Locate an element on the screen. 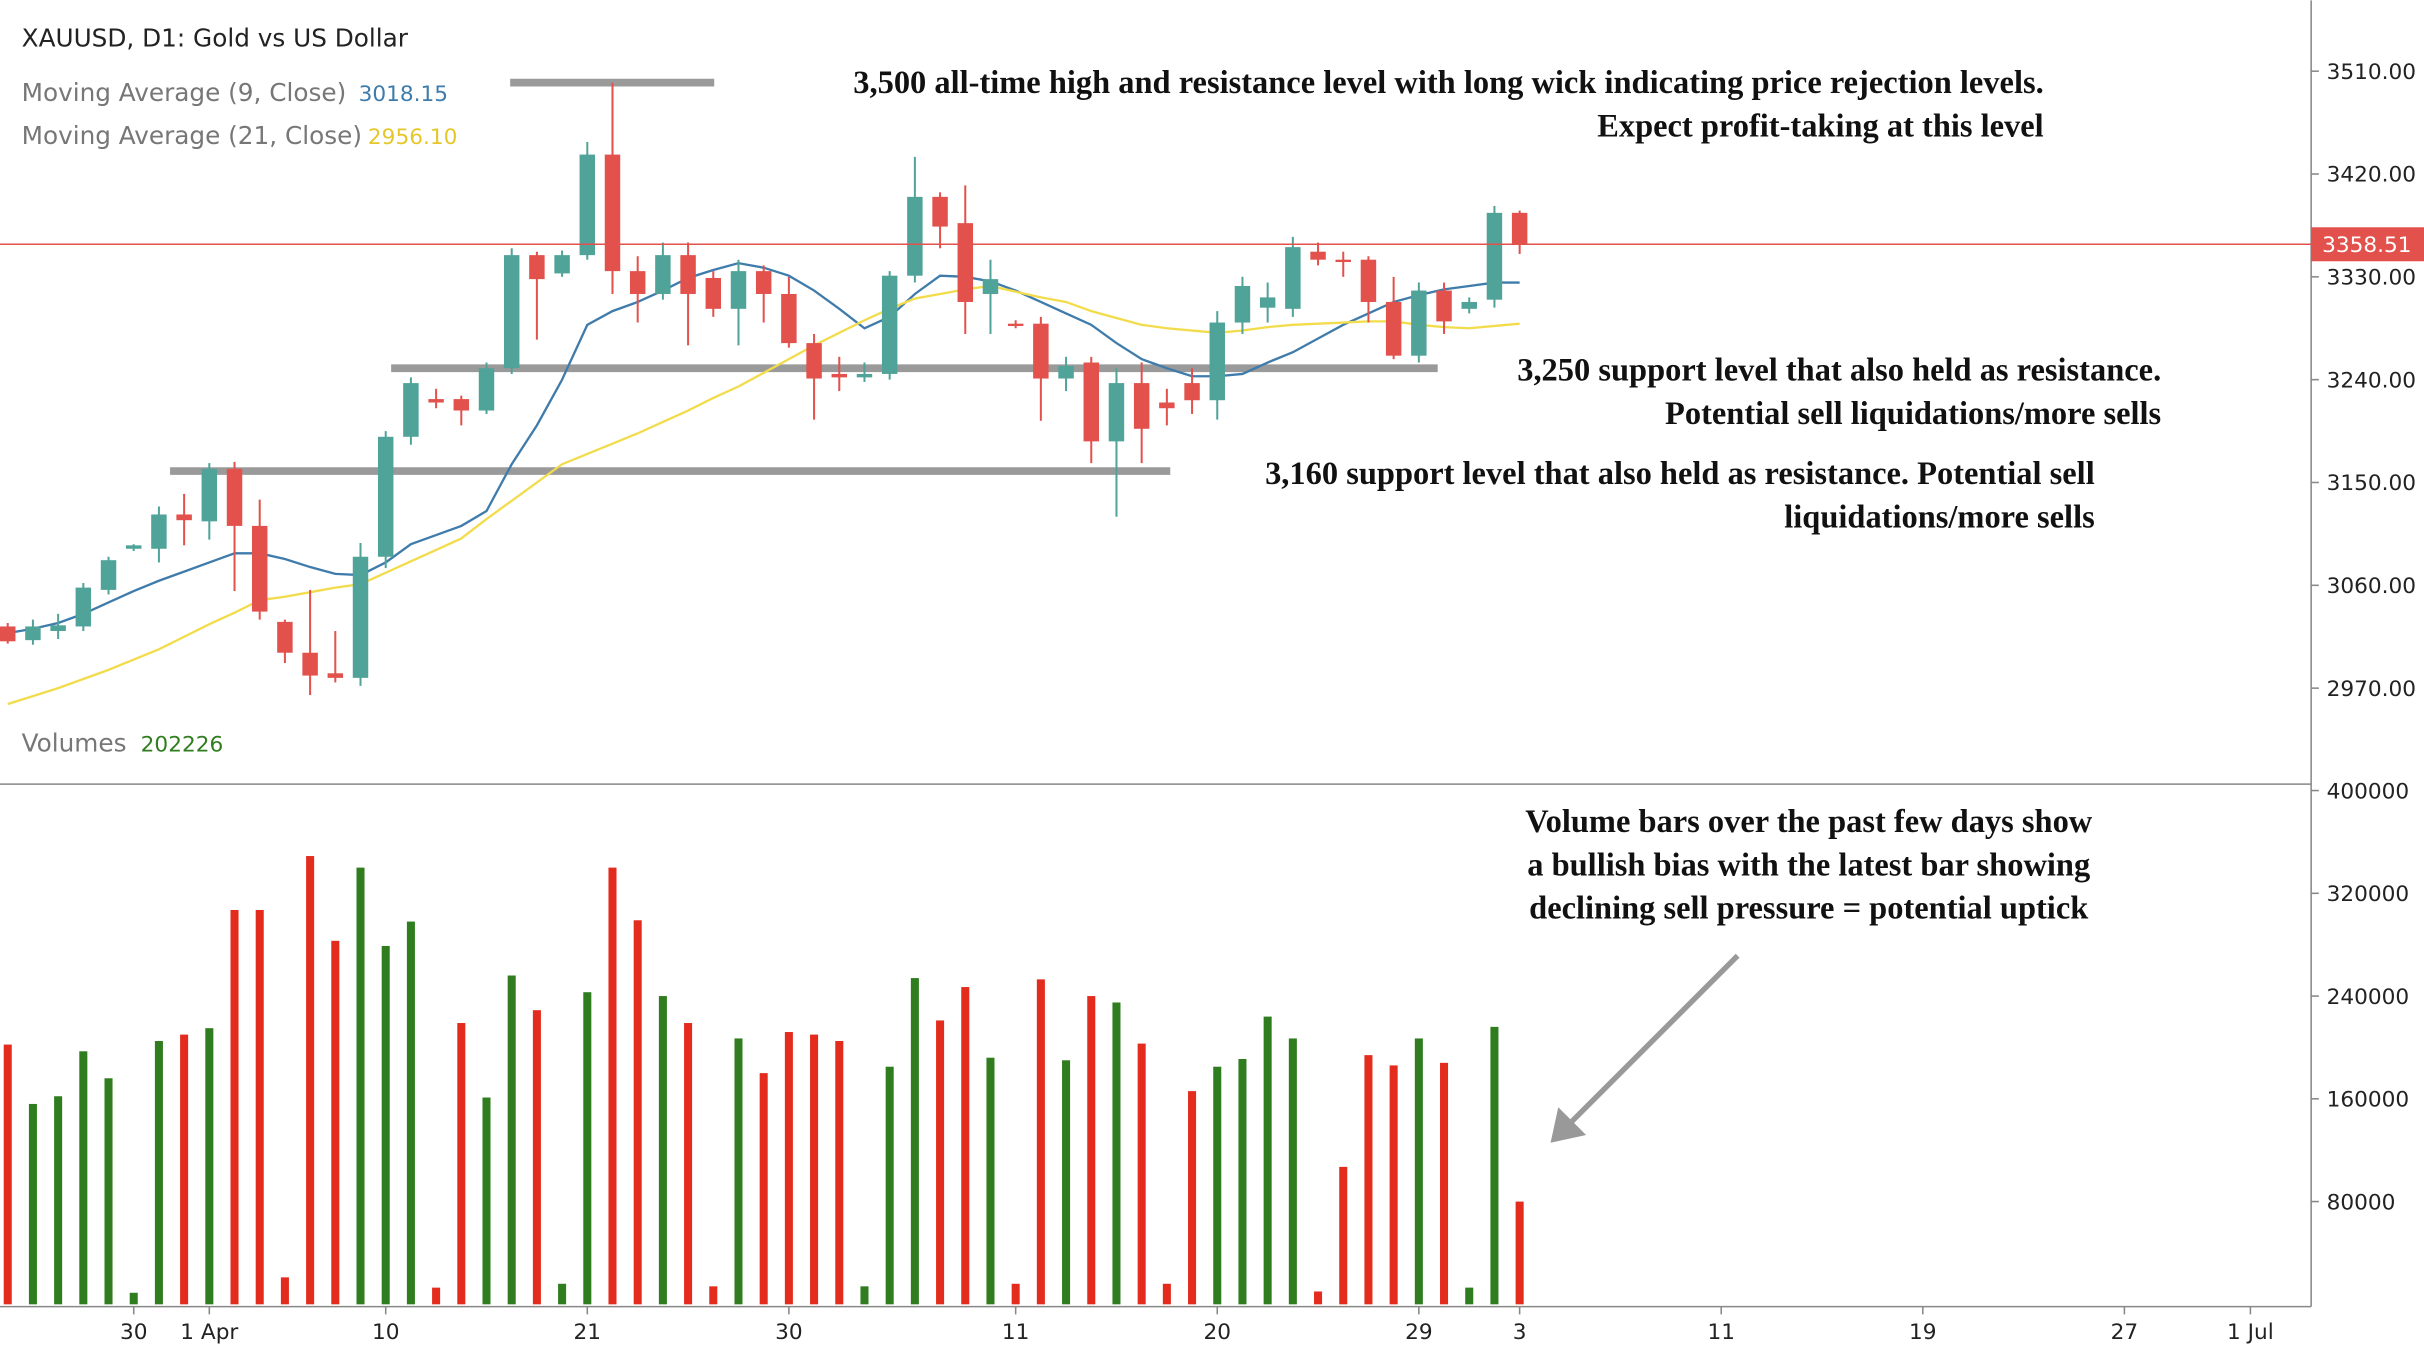 This screenshot has width=2424, height=1358. y-tick-label: 2970.00 is located at coordinates (2371, 689).